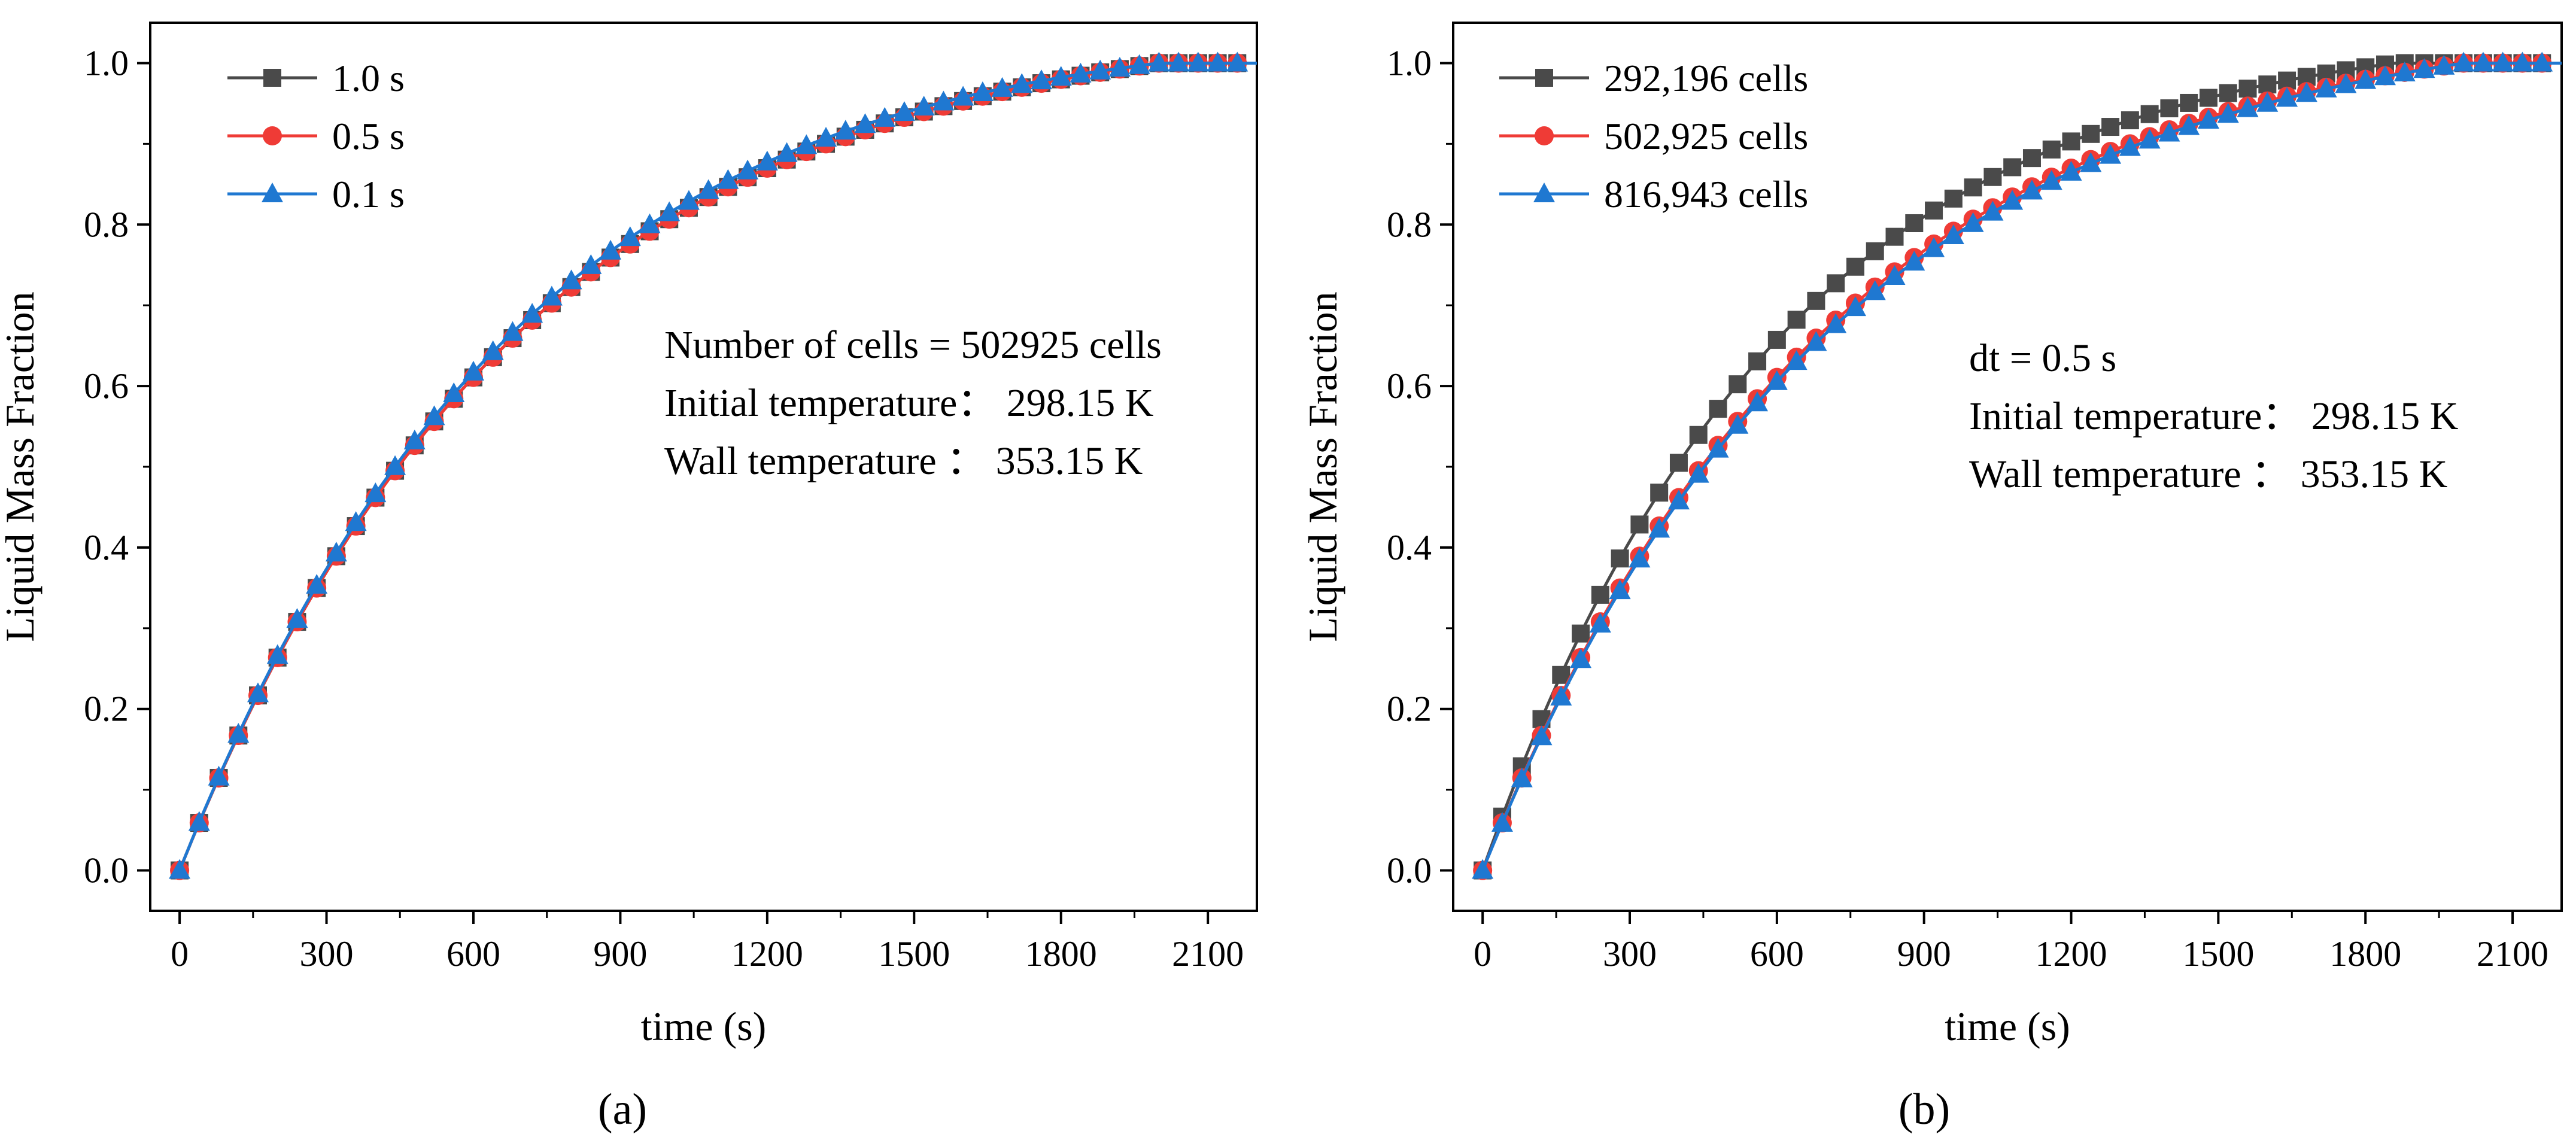  Describe the element at coordinates (908, 403) in the screenshot. I see `annotation-text: Initial temperature： 298.15 K` at that location.